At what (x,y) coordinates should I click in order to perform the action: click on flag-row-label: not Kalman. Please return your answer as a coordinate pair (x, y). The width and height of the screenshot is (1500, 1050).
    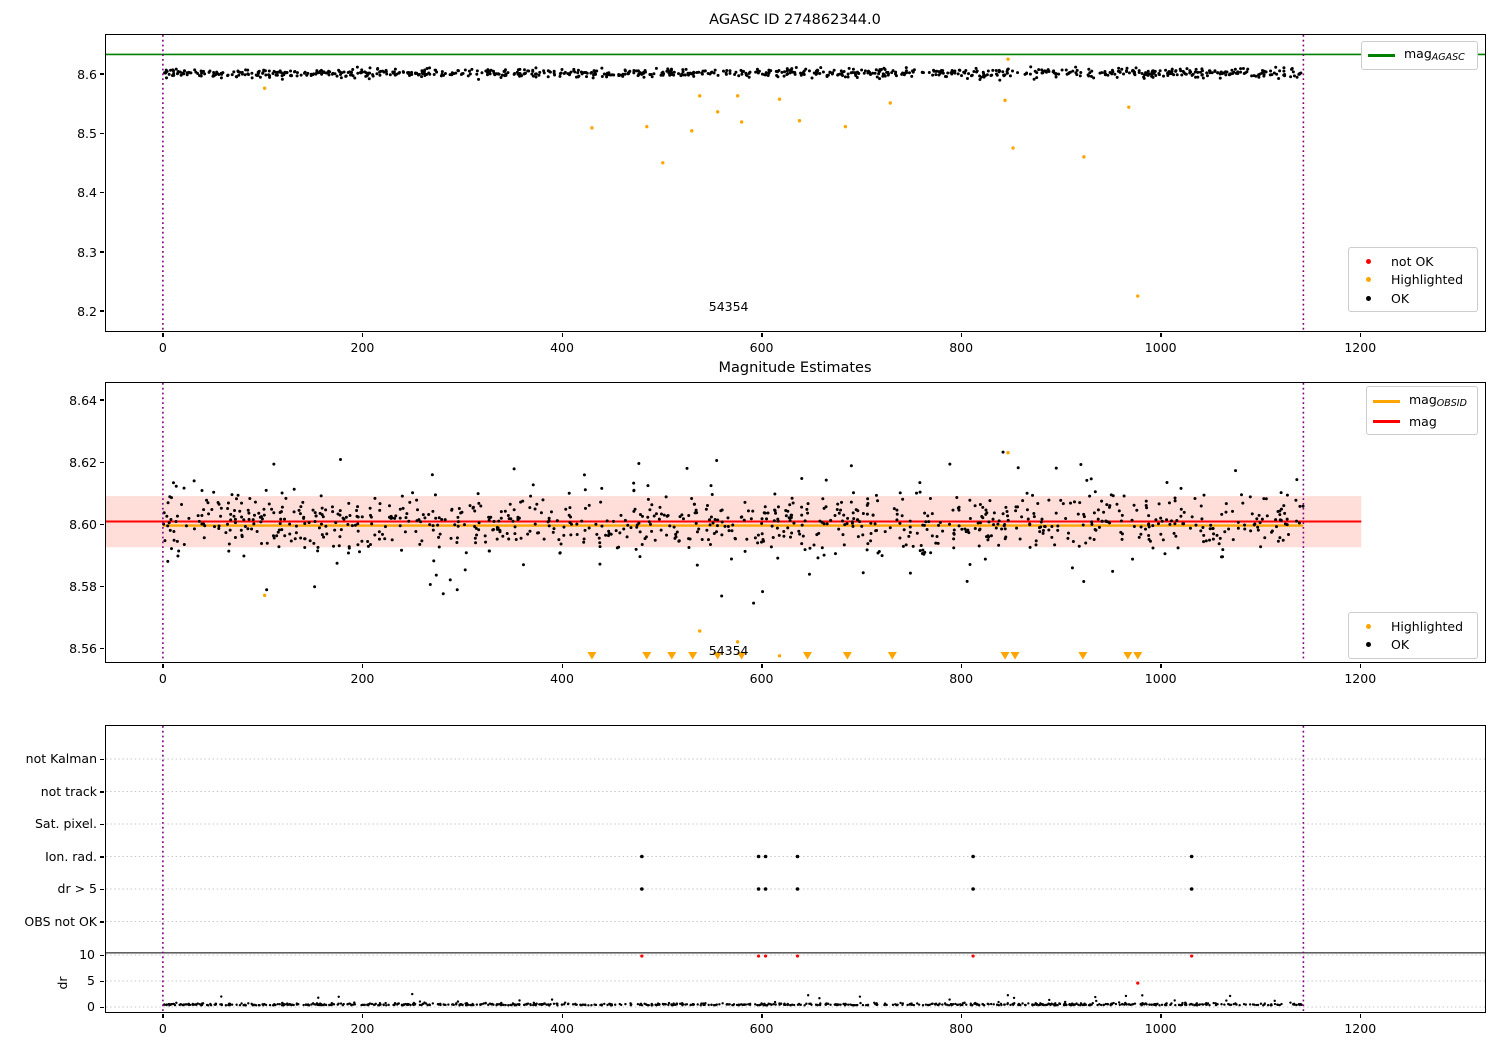
    Looking at the image, I should click on (61, 758).